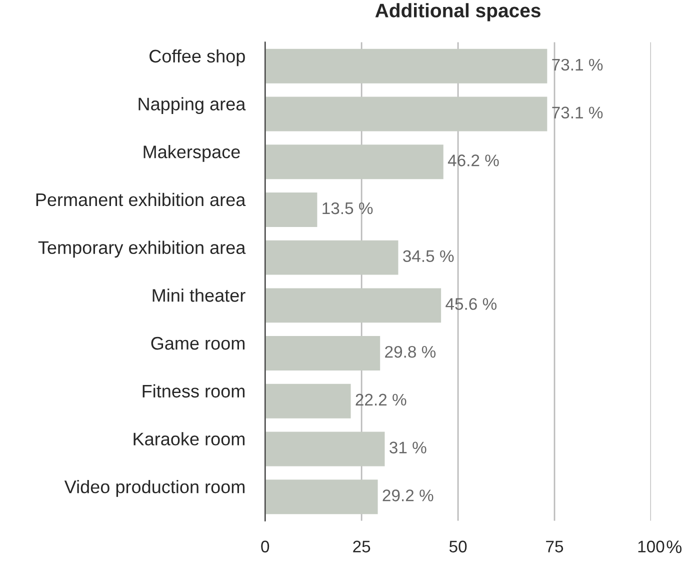 The image size is (694, 563). I want to click on y-tick-label: Napping area, so click(192, 105).